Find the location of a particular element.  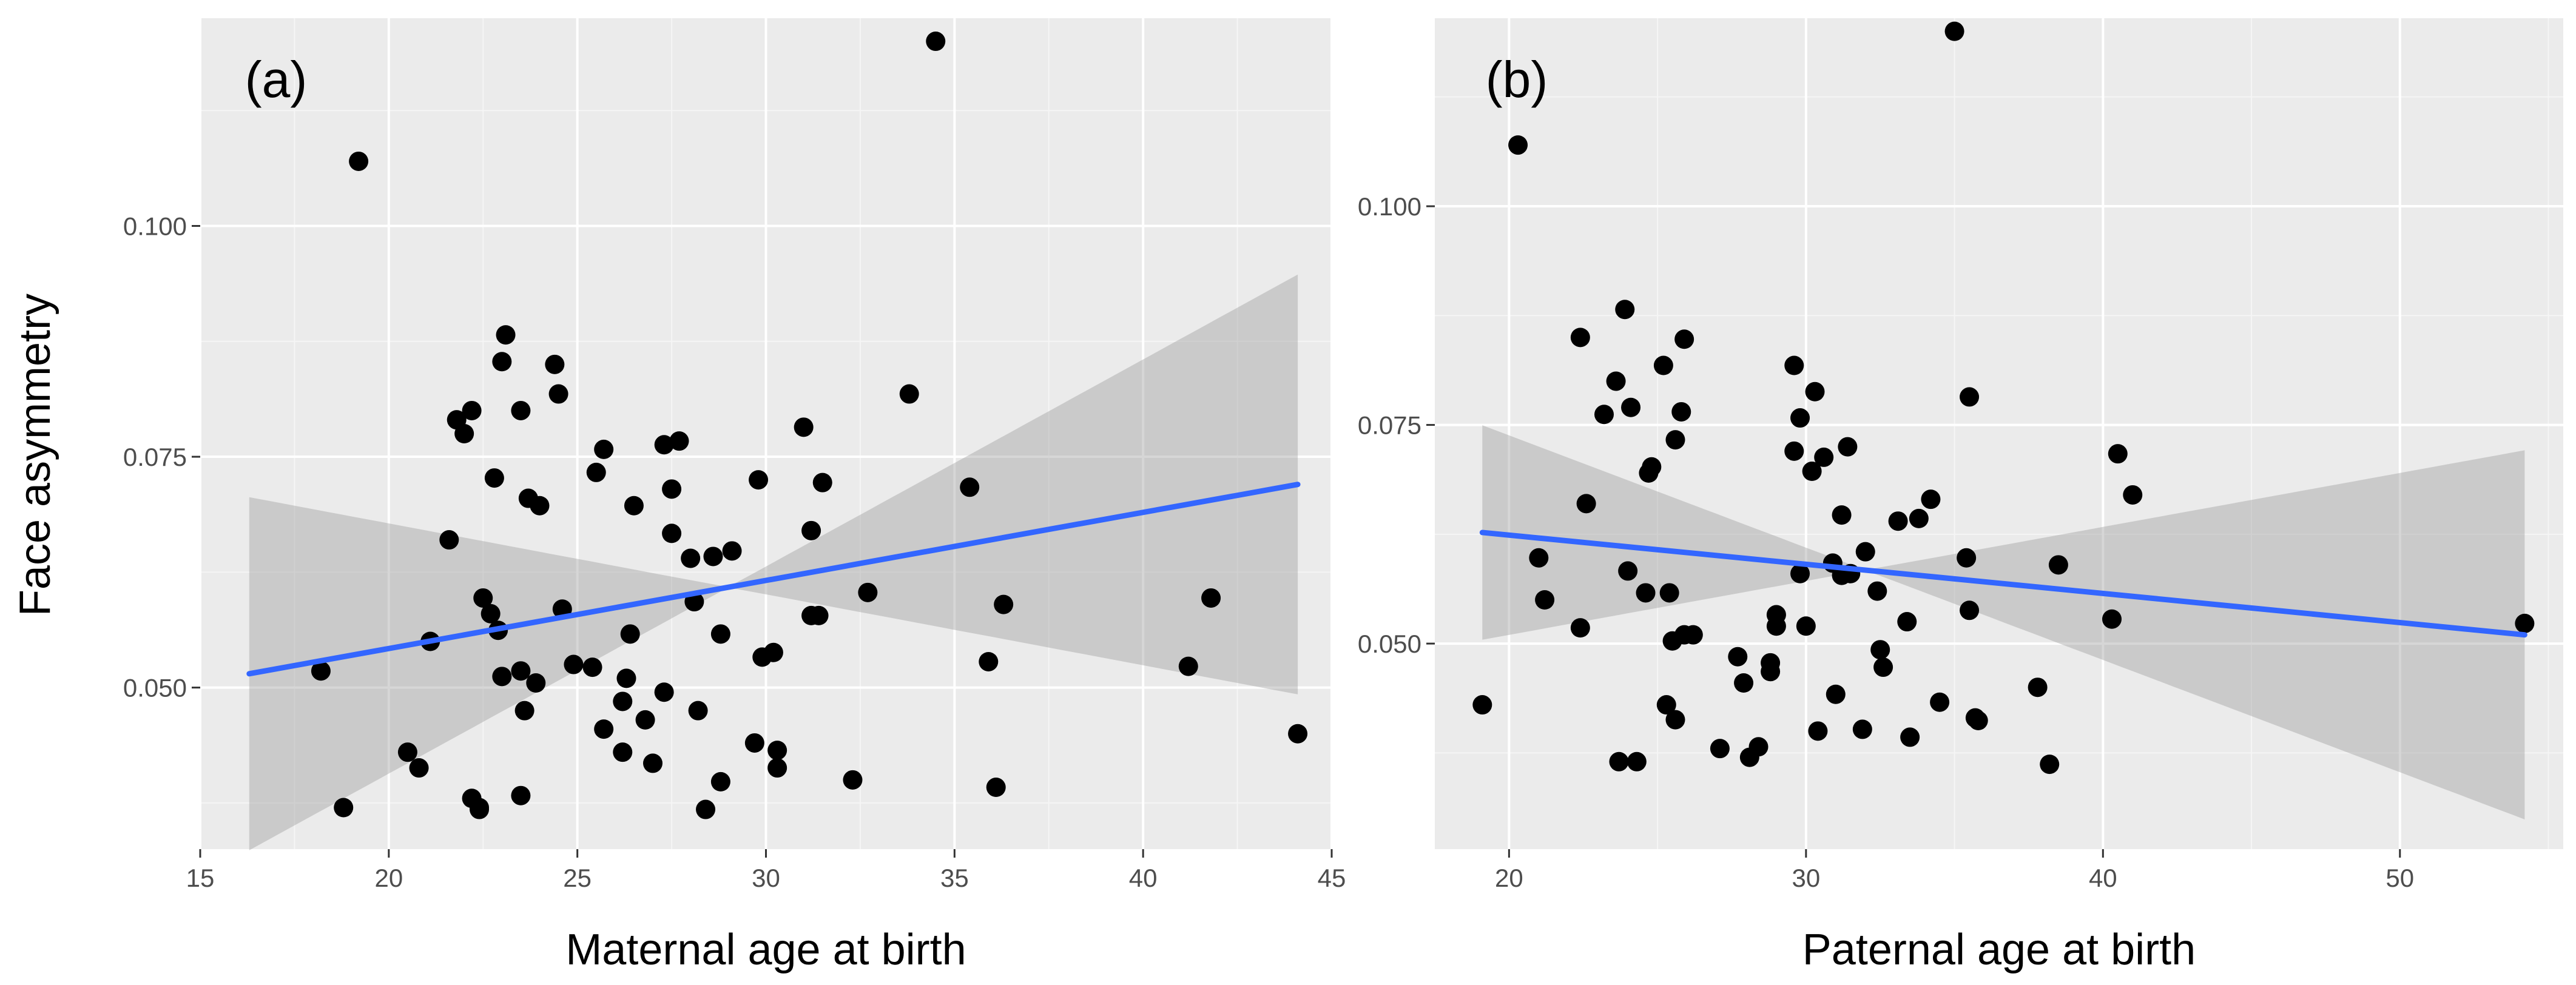

panel-a-x-tick-label: 20 is located at coordinates (388, 878).